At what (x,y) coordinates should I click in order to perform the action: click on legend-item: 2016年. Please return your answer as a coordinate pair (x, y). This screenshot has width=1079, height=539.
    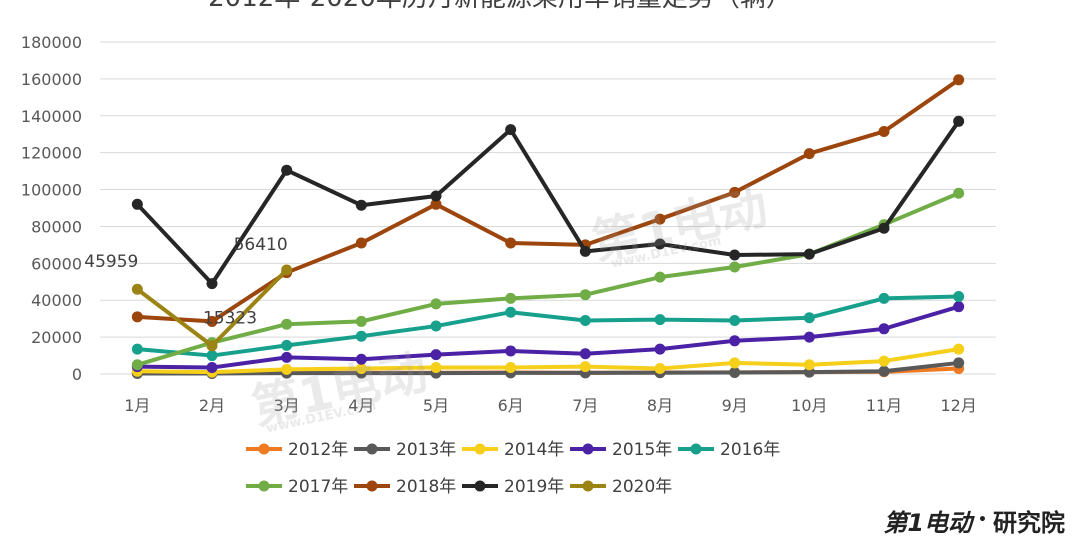
    Looking at the image, I should click on (729, 450).